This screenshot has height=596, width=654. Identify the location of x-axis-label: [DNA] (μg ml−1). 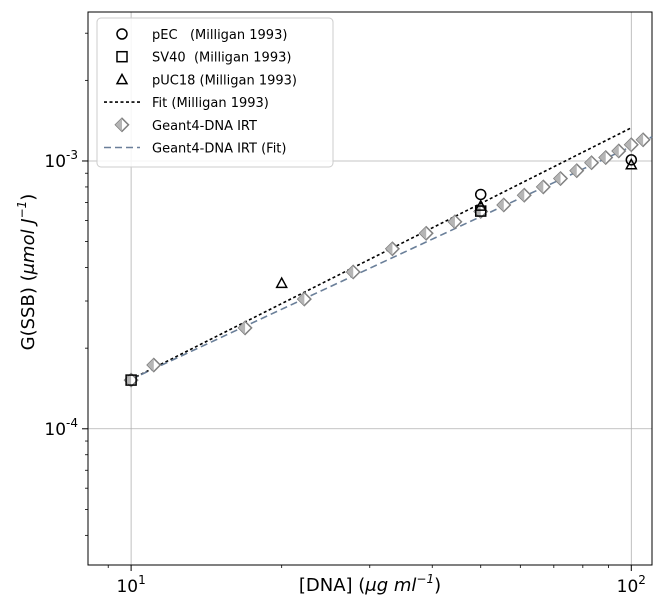
(370, 584).